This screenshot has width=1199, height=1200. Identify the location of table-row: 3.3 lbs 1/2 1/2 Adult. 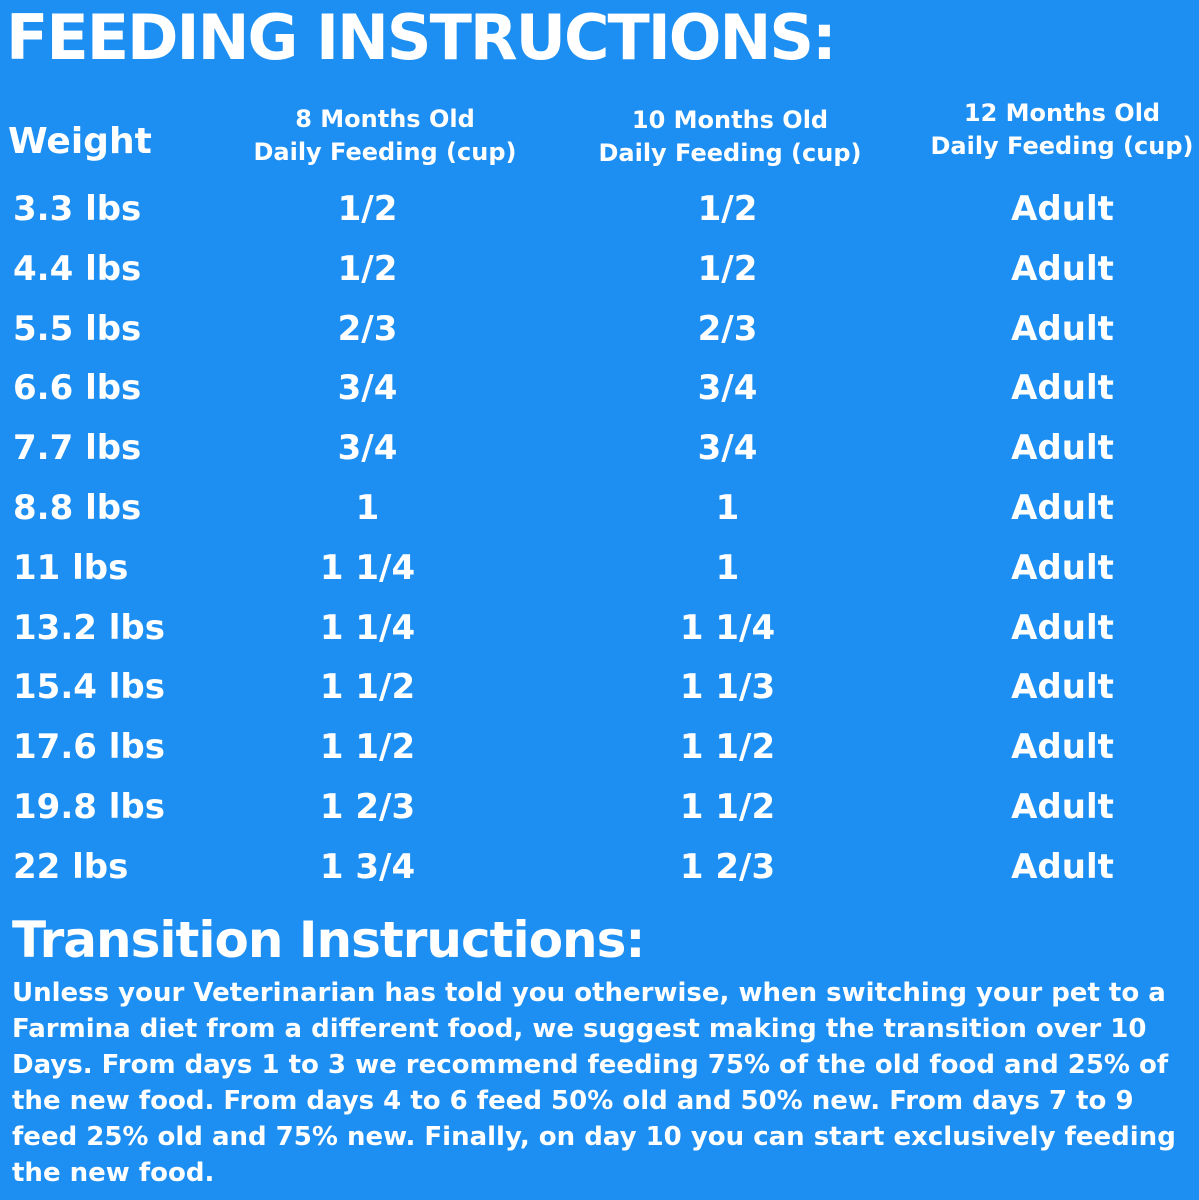
(599, 209).